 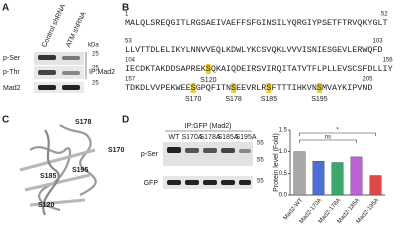 What do you see at coordinates (102, 72) in the screenshot?
I see `ip-label: IP:Mad2` at bounding box center [102, 72].